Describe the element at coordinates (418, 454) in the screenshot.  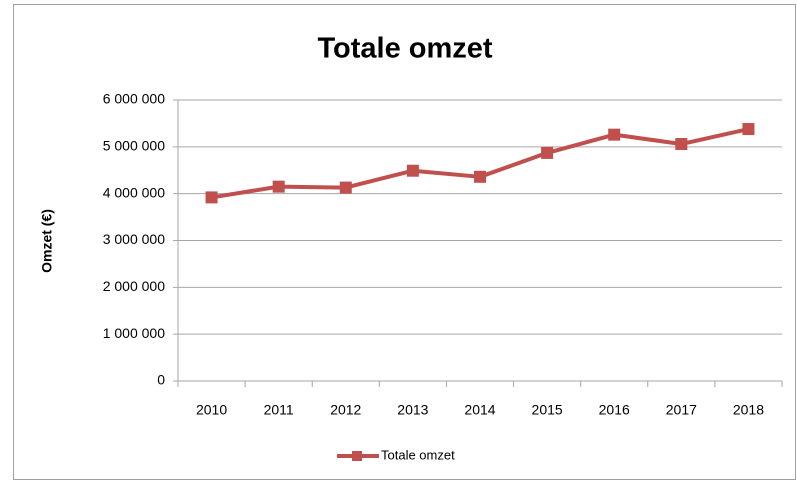
I see `legend-label: Totale omzet` at that location.